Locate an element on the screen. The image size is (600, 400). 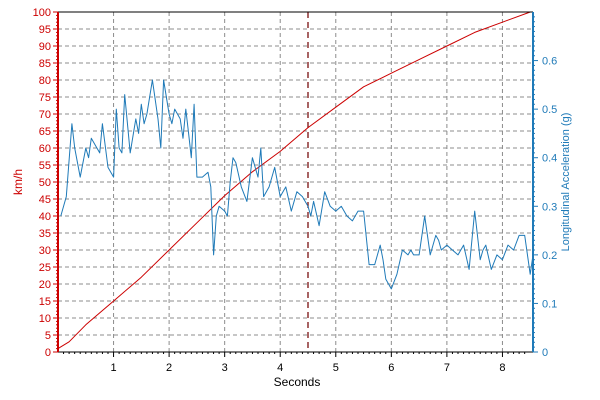
y-left-axis-label: km/h is located at coordinates (18, 182).